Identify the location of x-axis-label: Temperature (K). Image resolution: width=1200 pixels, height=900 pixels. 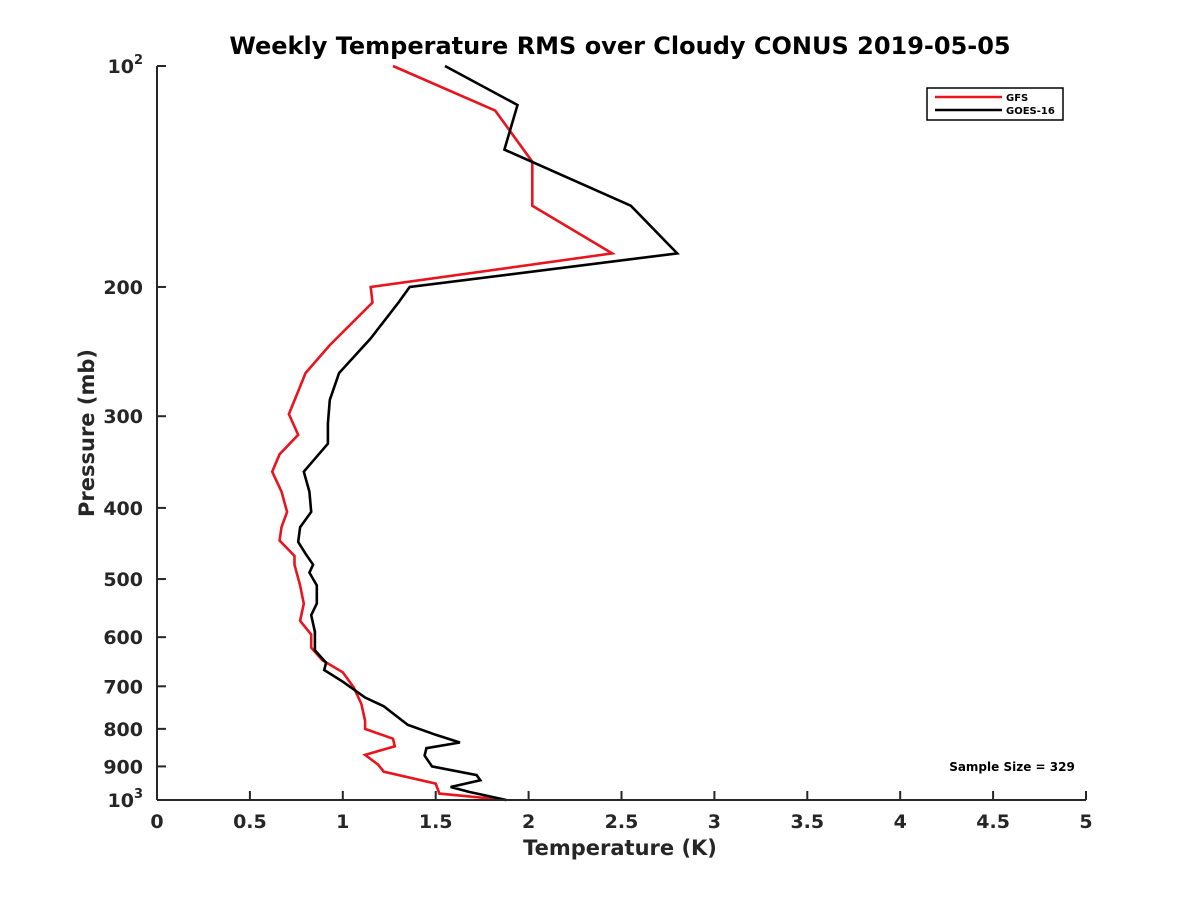
(620, 848).